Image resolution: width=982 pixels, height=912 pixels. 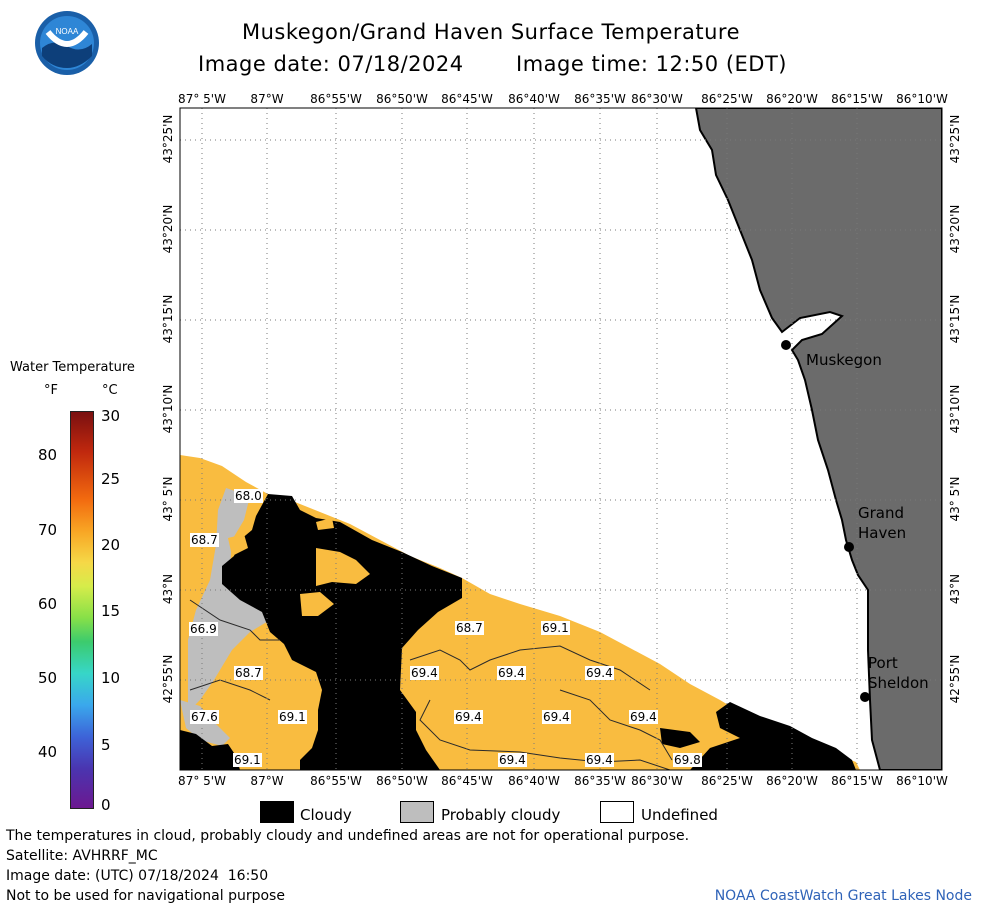 I want to click on lat-label-right: 43°10'N, so click(x=955, y=409).